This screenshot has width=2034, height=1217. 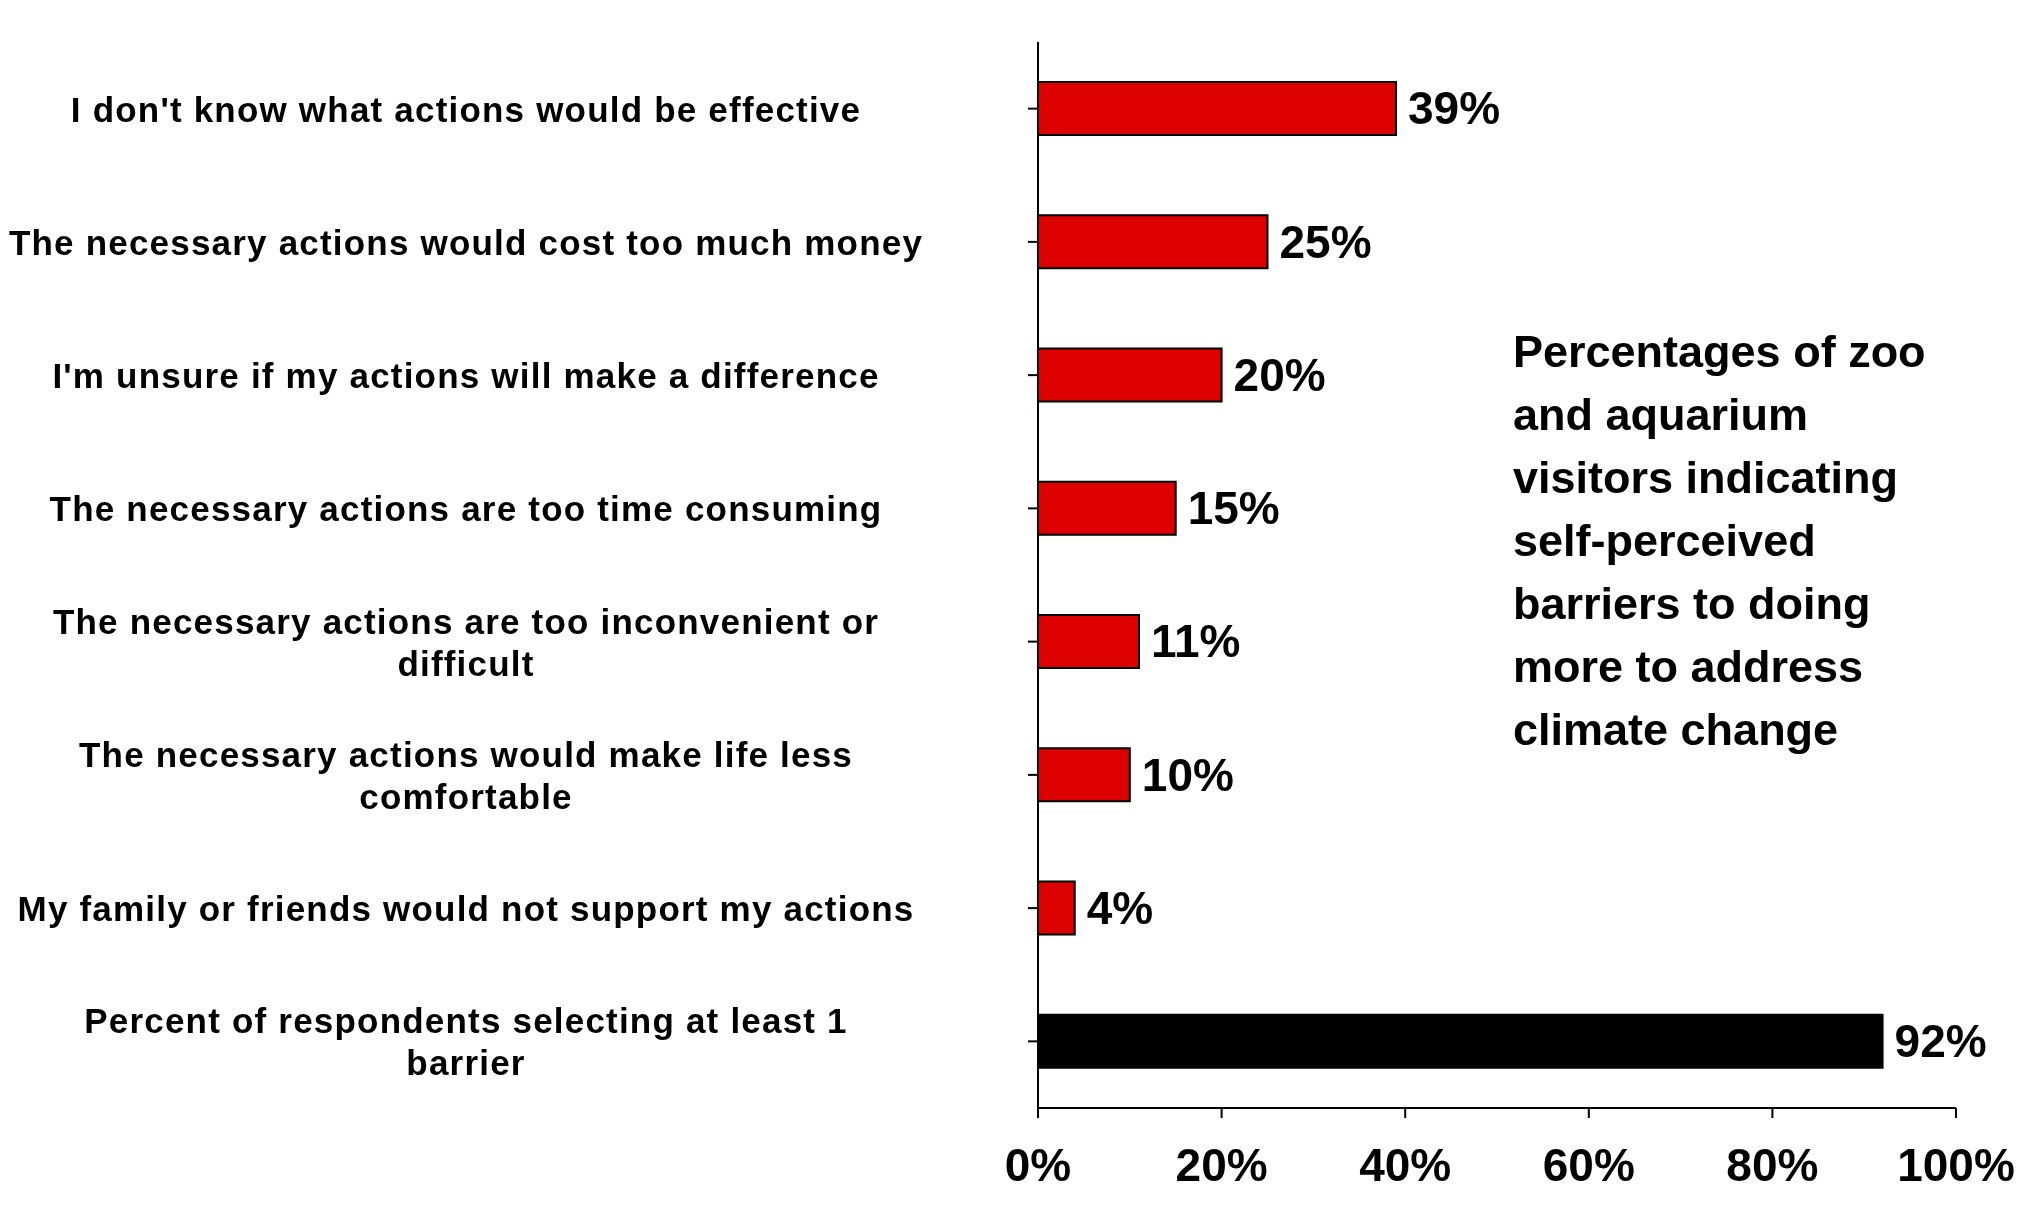 What do you see at coordinates (466, 375) in the screenshot?
I see `y-tick-label: I'm unsure if my actions will make a difference` at bounding box center [466, 375].